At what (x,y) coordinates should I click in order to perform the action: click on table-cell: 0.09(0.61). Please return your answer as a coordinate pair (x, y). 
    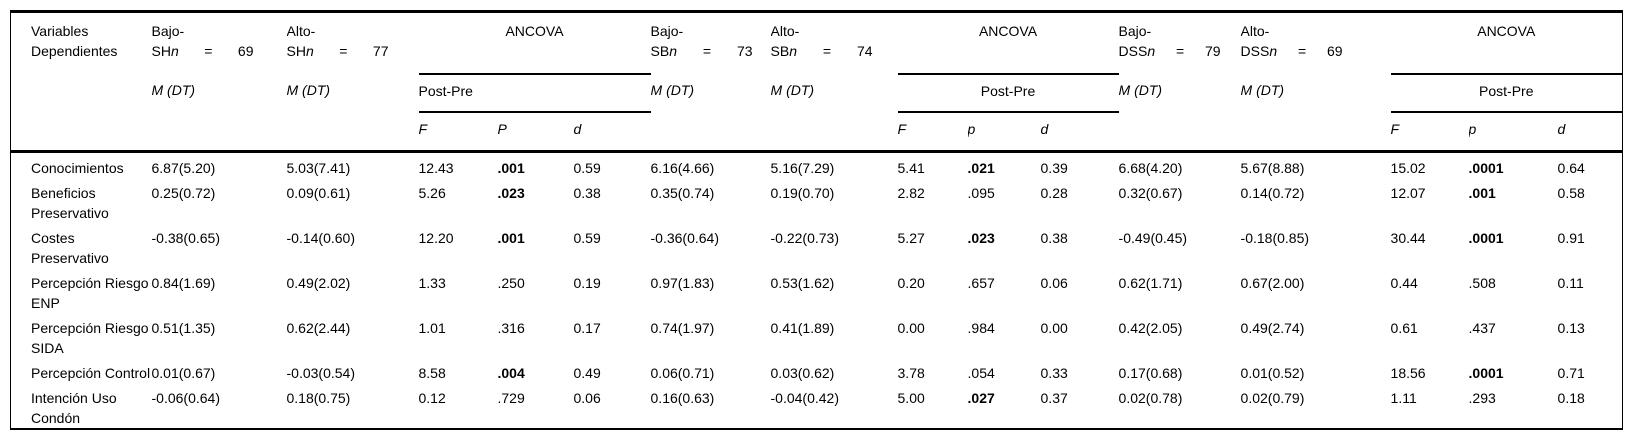
    Looking at the image, I should click on (318, 193).